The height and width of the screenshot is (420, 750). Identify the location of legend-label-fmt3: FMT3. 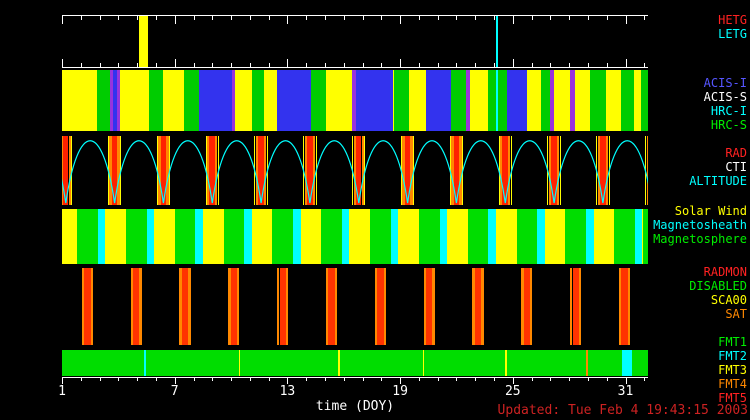
(732, 370).